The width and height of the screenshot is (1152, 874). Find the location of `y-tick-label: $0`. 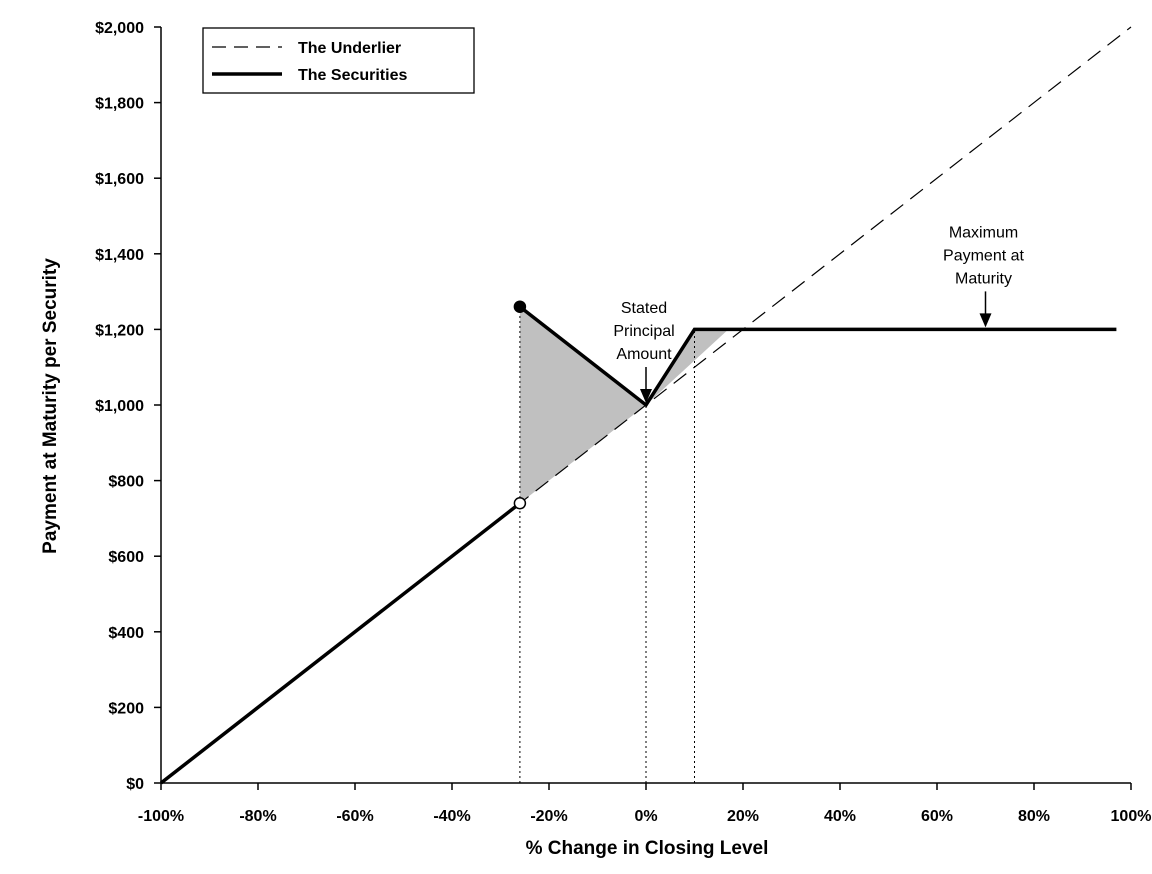

y-tick-label: $0 is located at coordinates (135, 784).